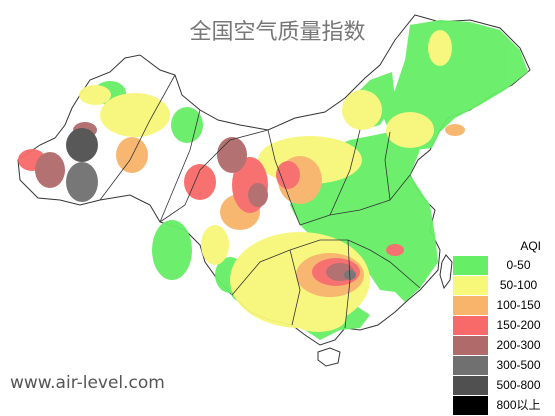  I want to click on legend-label: 100-150, so click(518, 305).